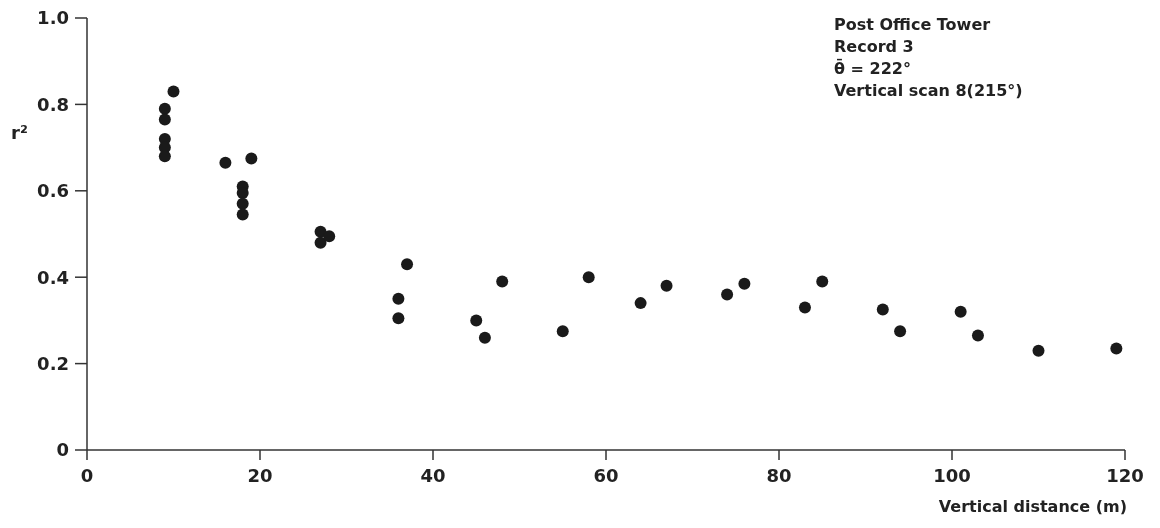 Image resolution: width=1160 pixels, height=528 pixels. What do you see at coordinates (433, 475) in the screenshot?
I see `x-tick-label: 40` at bounding box center [433, 475].